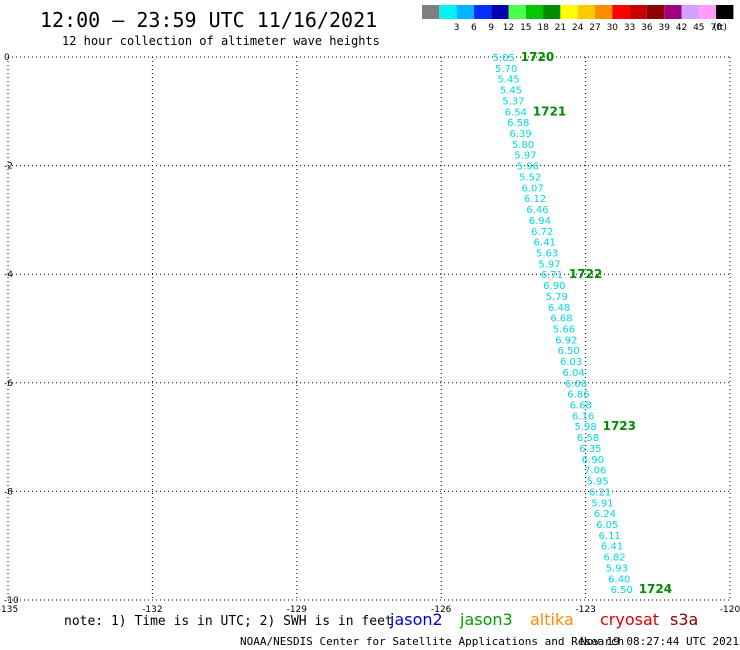 Image resolution: width=740 pixels, height=650 pixels. I want to click on swh-point-label: 6.12, so click(535, 199).